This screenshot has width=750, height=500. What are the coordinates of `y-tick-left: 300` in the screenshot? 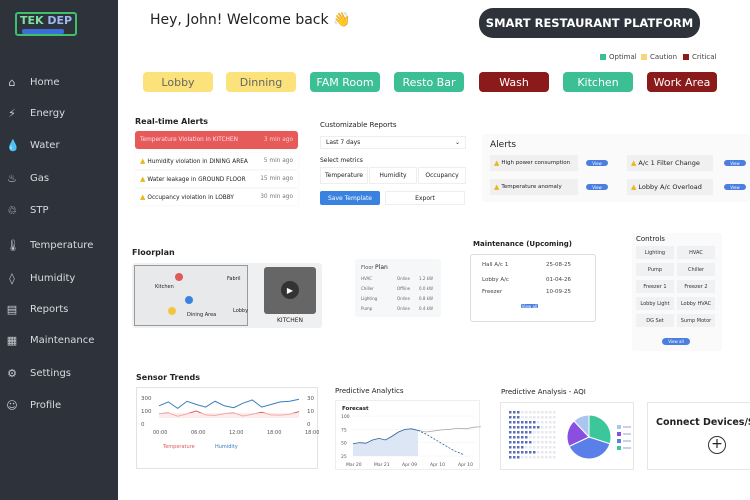 It's located at (146, 399).